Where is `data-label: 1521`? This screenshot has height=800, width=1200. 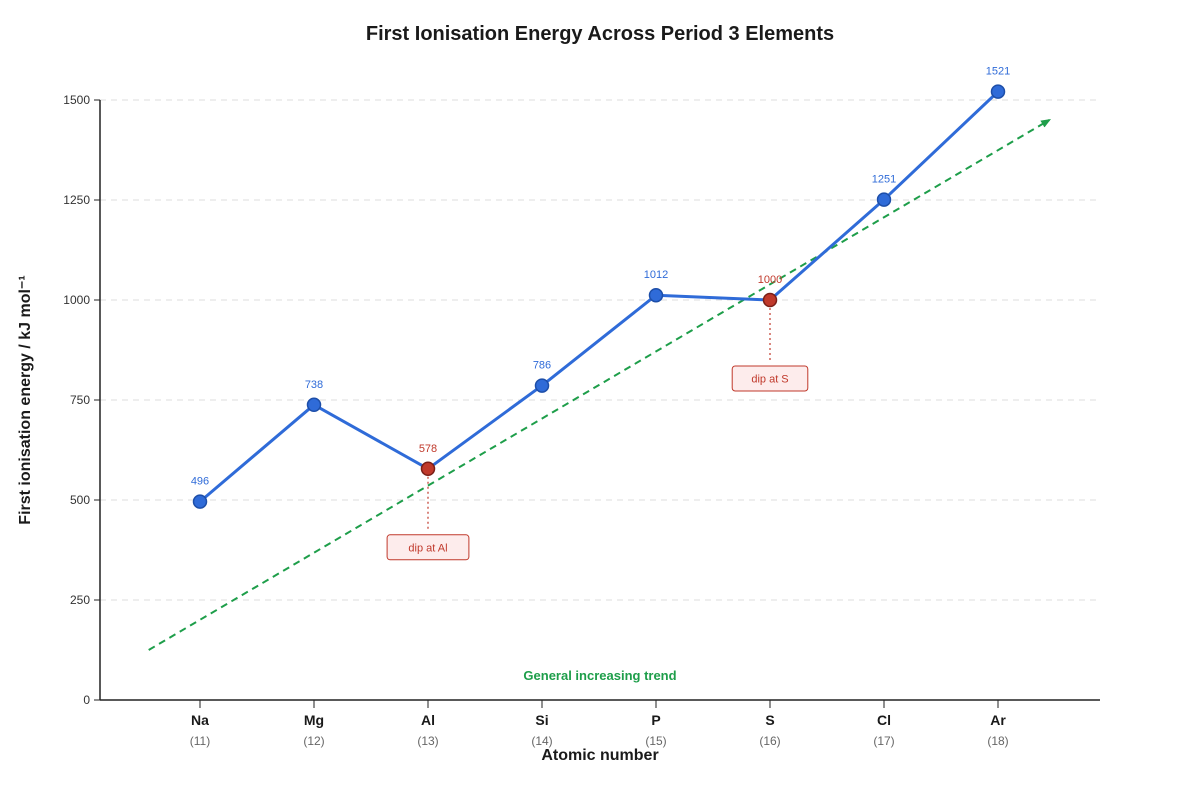 data-label: 1521 is located at coordinates (998, 72).